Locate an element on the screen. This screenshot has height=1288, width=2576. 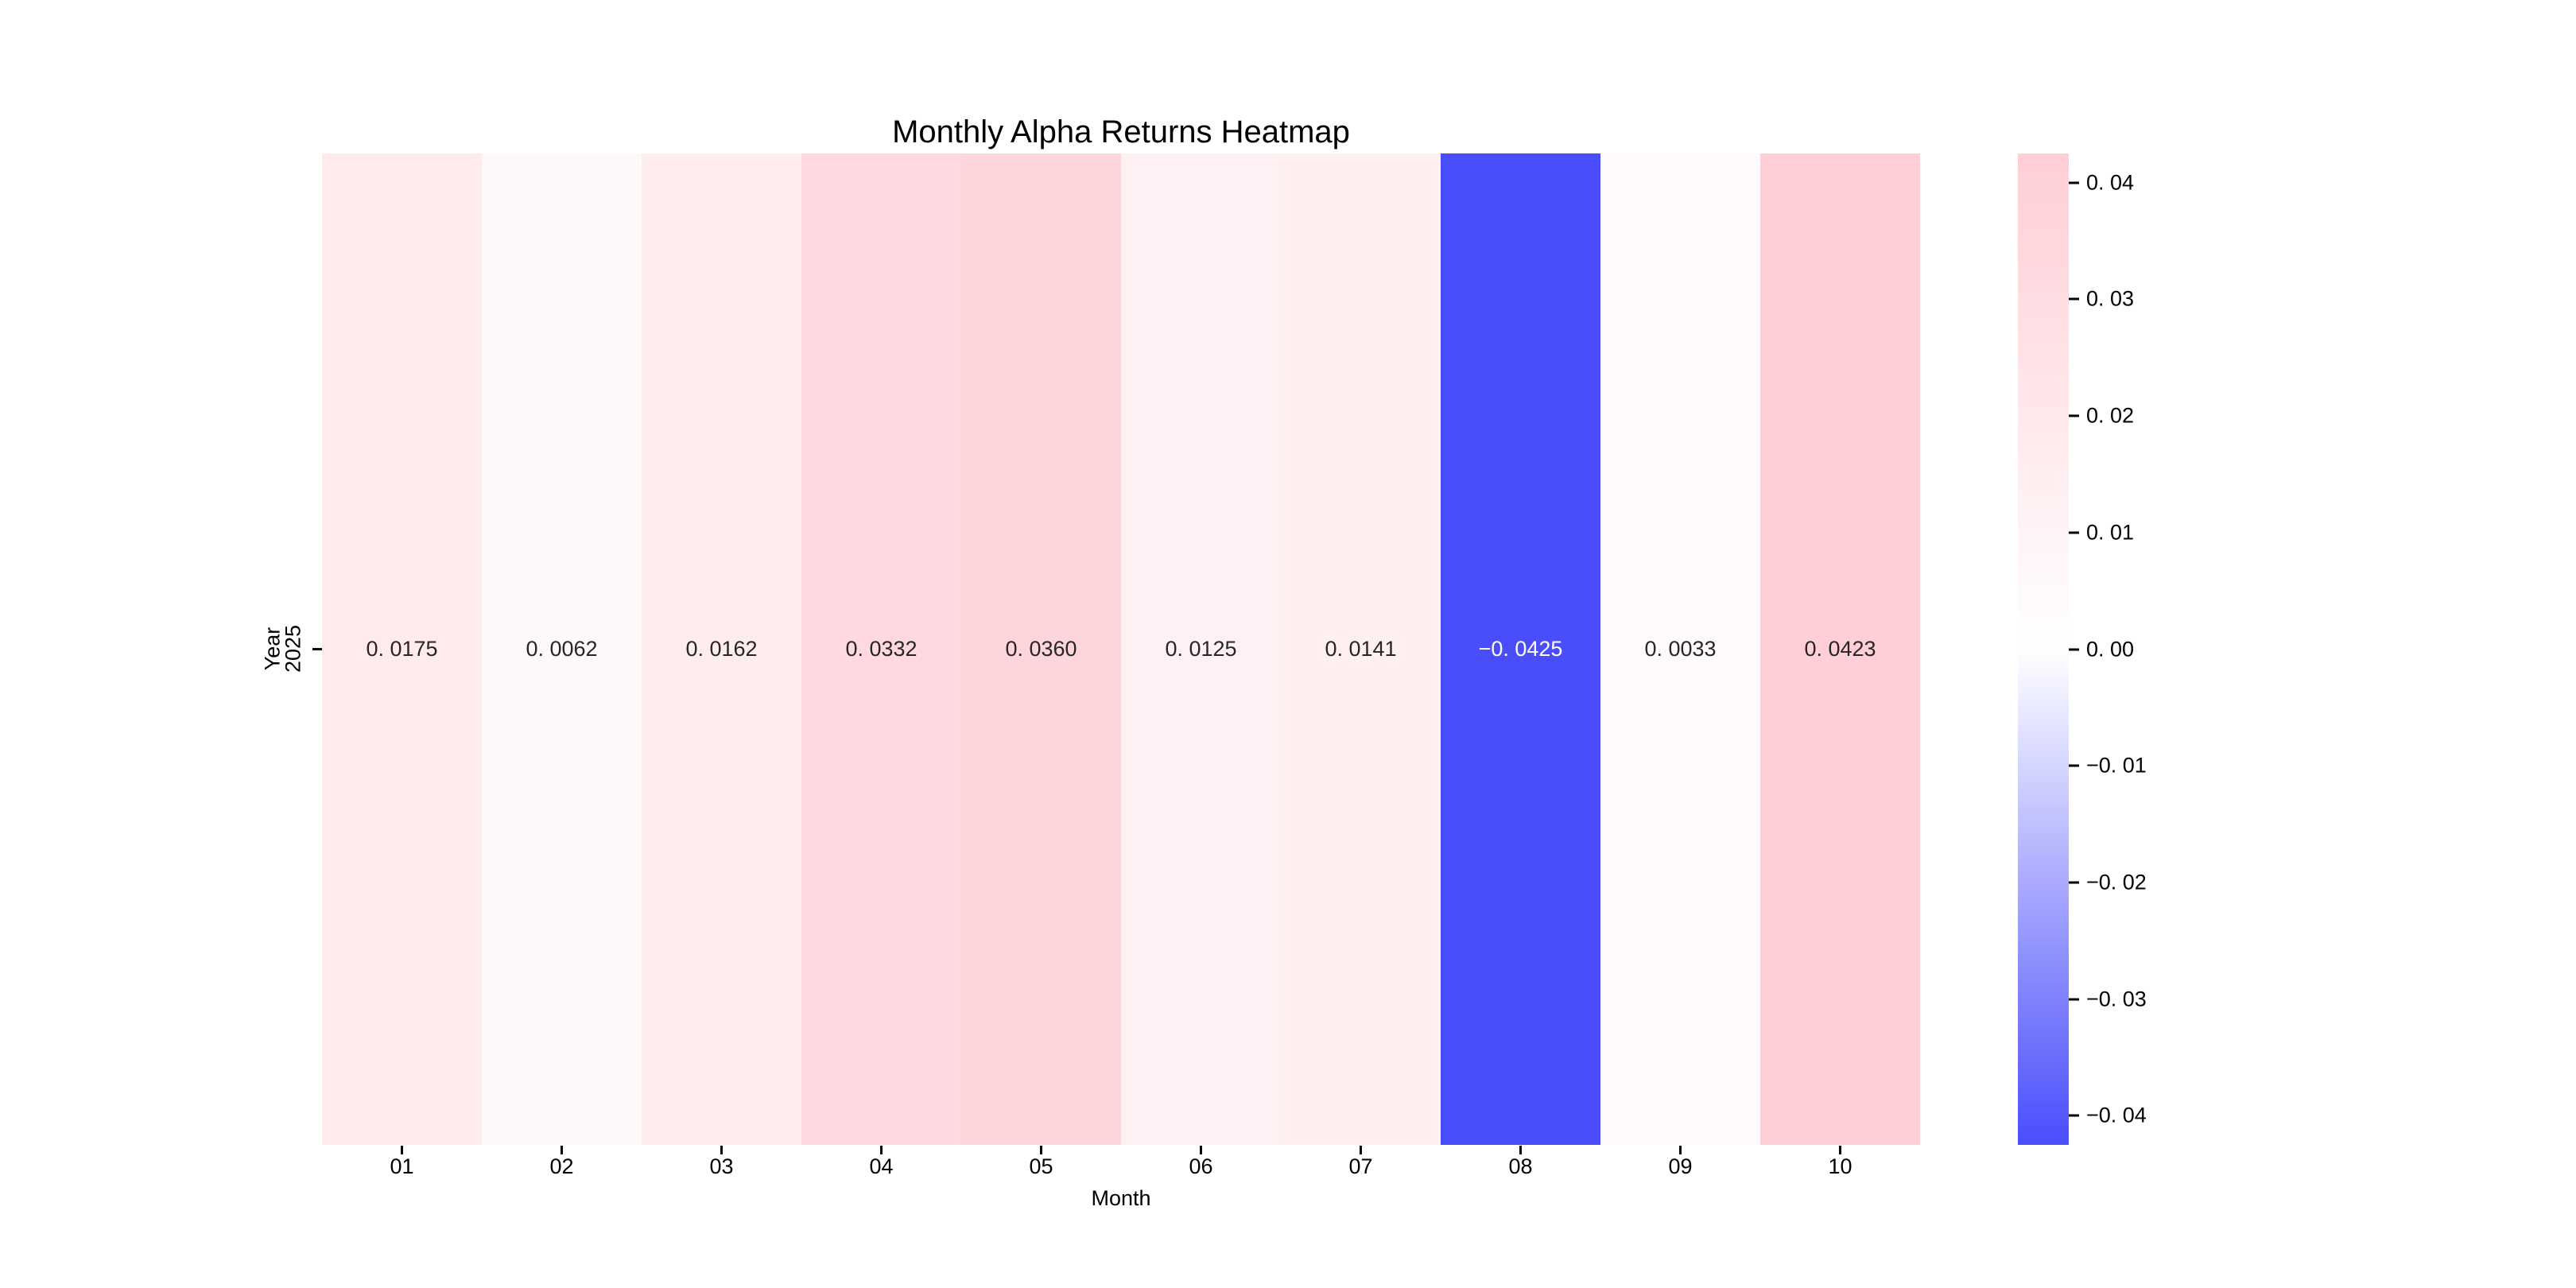
heatmap-cell-07: 0. 0141 is located at coordinates (1361, 649).